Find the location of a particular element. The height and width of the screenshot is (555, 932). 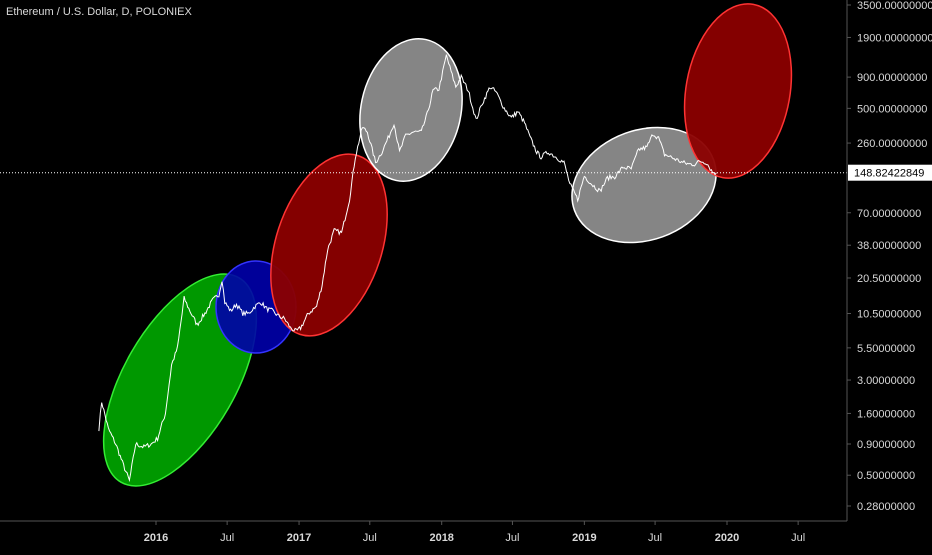

x-tick: 2017 is located at coordinates (299, 532).